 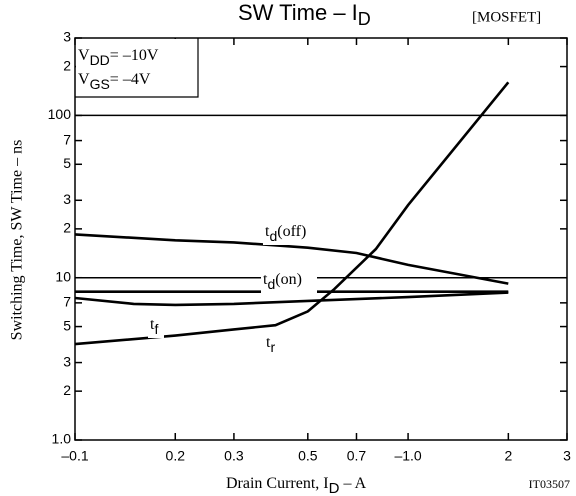 I want to click on x-label-sub: D, so click(x=334, y=488).